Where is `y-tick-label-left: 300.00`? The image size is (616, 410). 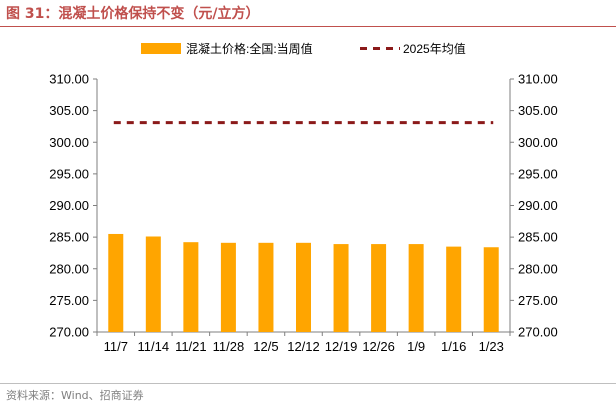
y-tick-label-left: 300.00 is located at coordinates (69, 142).